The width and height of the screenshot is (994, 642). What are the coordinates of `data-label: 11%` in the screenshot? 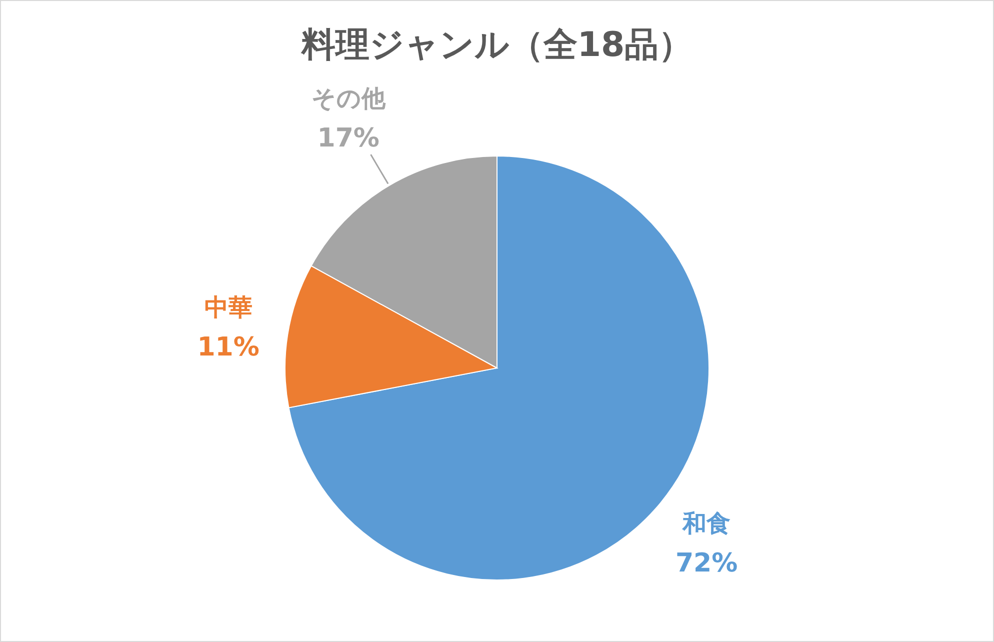 It's located at (228, 347).